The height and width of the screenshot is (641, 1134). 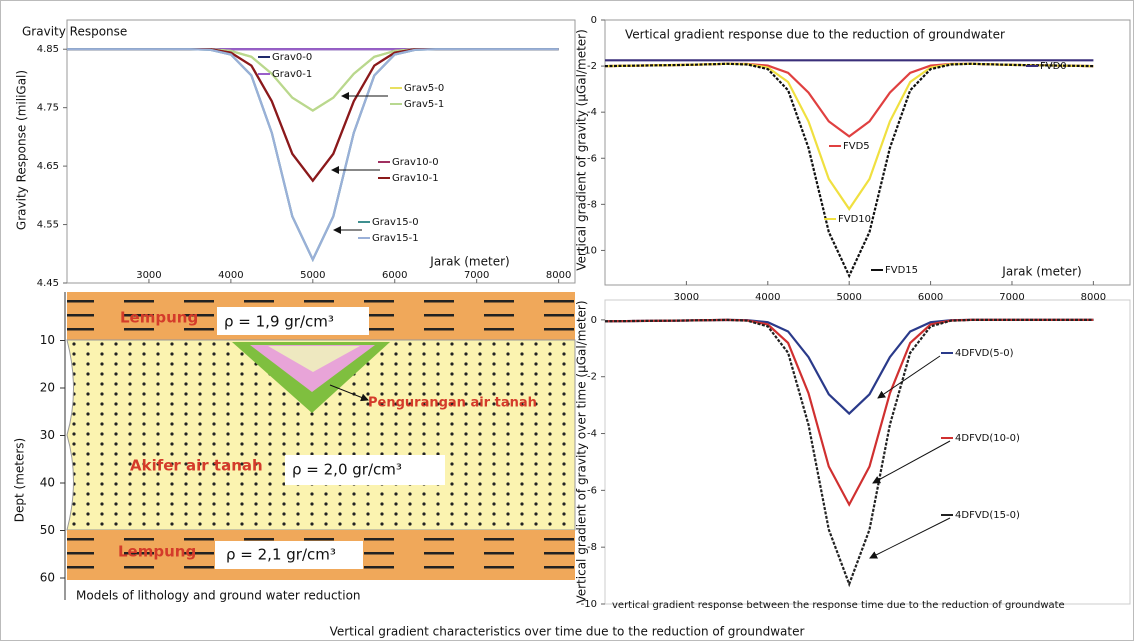 What do you see at coordinates (20, 480) in the screenshot?
I see `depth-axis-label: Dept (meters)` at bounding box center [20, 480].